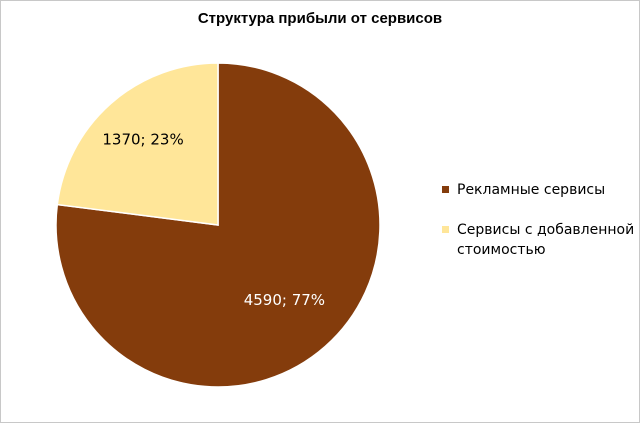 This screenshot has width=640, height=423. Describe the element at coordinates (531, 190) in the screenshot. I see `legend-label-ads: Рекламные сервисы` at that location.